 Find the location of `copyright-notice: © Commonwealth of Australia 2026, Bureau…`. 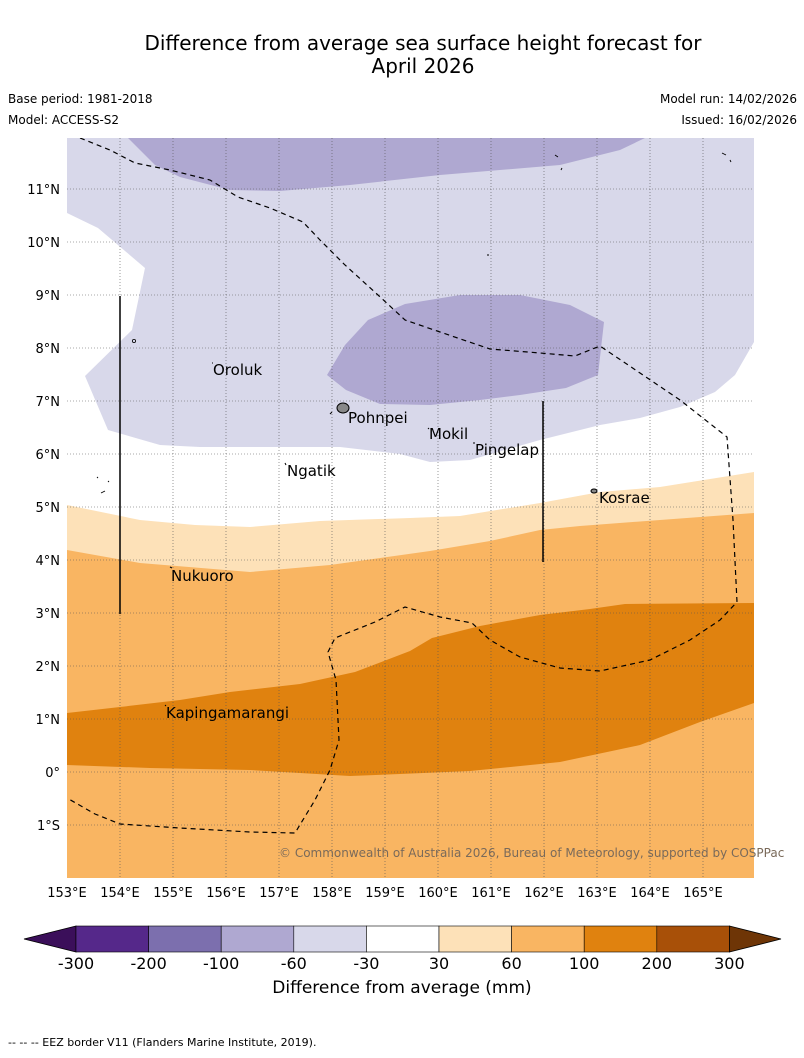

copyright-notice: © Commonwealth of Australia 2026, Bureau… is located at coordinates (531, 853).